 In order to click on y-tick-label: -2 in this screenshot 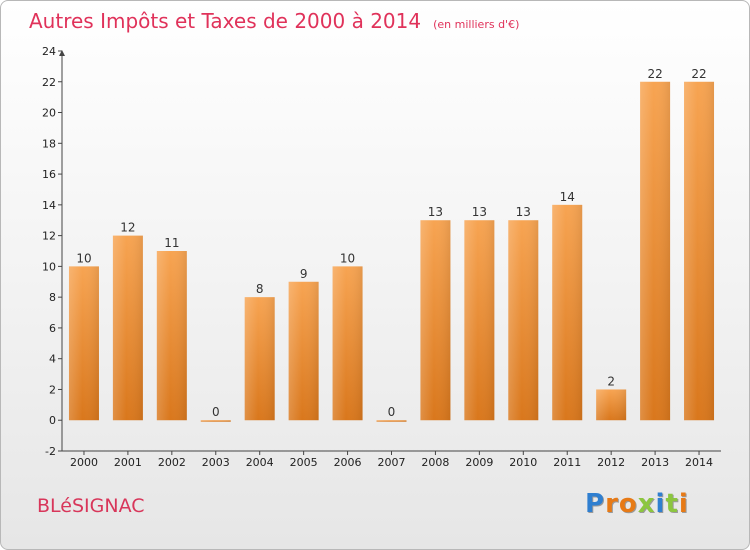, I will do `click(50, 451)`.